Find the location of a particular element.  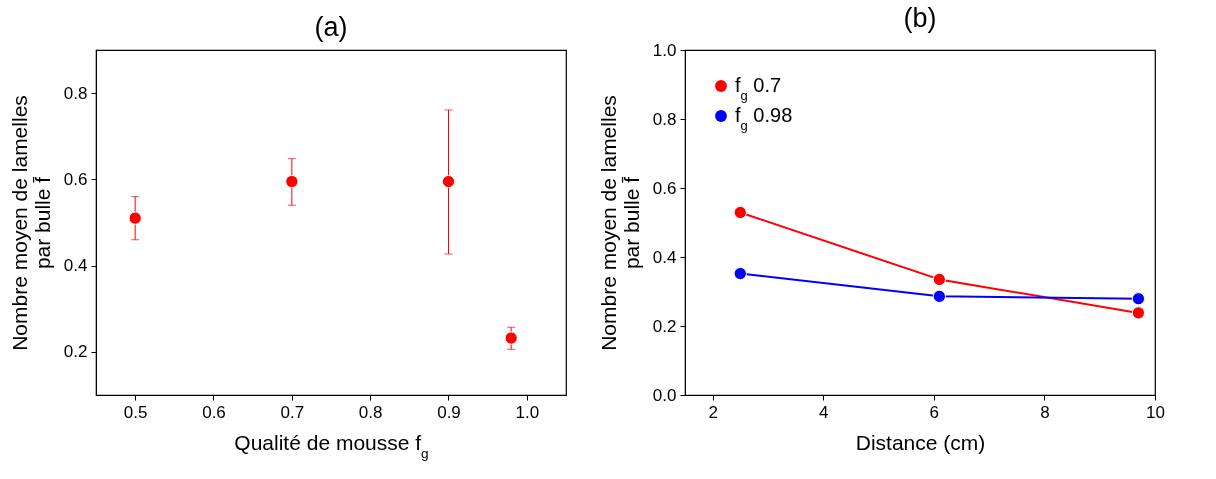

y-tick-label: 0.0 is located at coordinates (664, 395).